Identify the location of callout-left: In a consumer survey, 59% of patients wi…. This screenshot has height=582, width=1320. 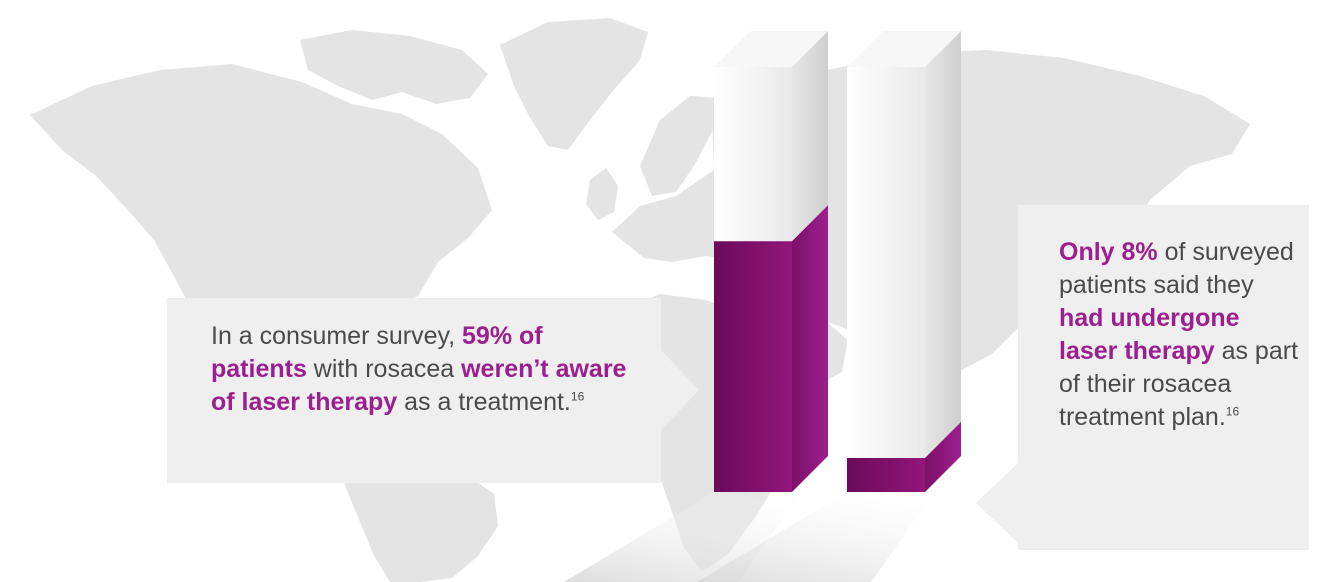
(433, 390).